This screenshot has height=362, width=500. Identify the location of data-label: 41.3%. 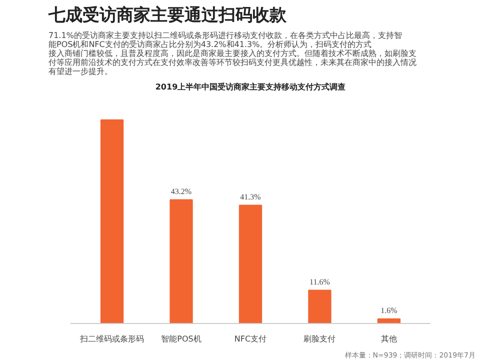
(251, 197).